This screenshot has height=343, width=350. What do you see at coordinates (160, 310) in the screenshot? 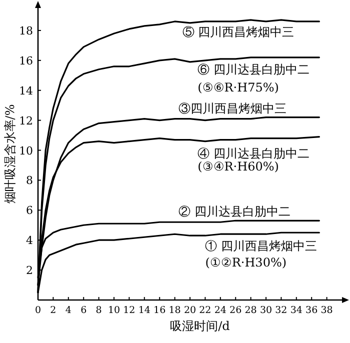
I see `x-tick-label: 16` at bounding box center [160, 310].